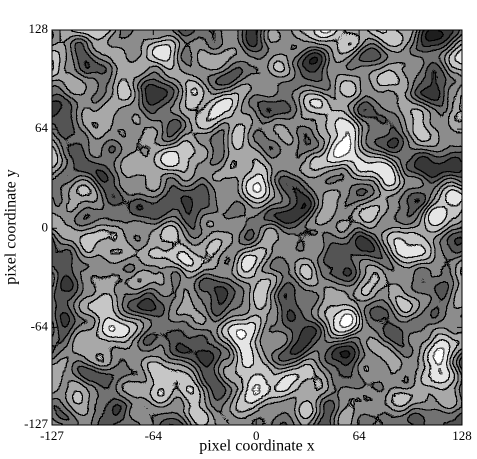 Image resolution: width=477 pixels, height=459 pixels. What do you see at coordinates (39, 28) in the screenshot?
I see `y-tick-label: 128` at bounding box center [39, 28].